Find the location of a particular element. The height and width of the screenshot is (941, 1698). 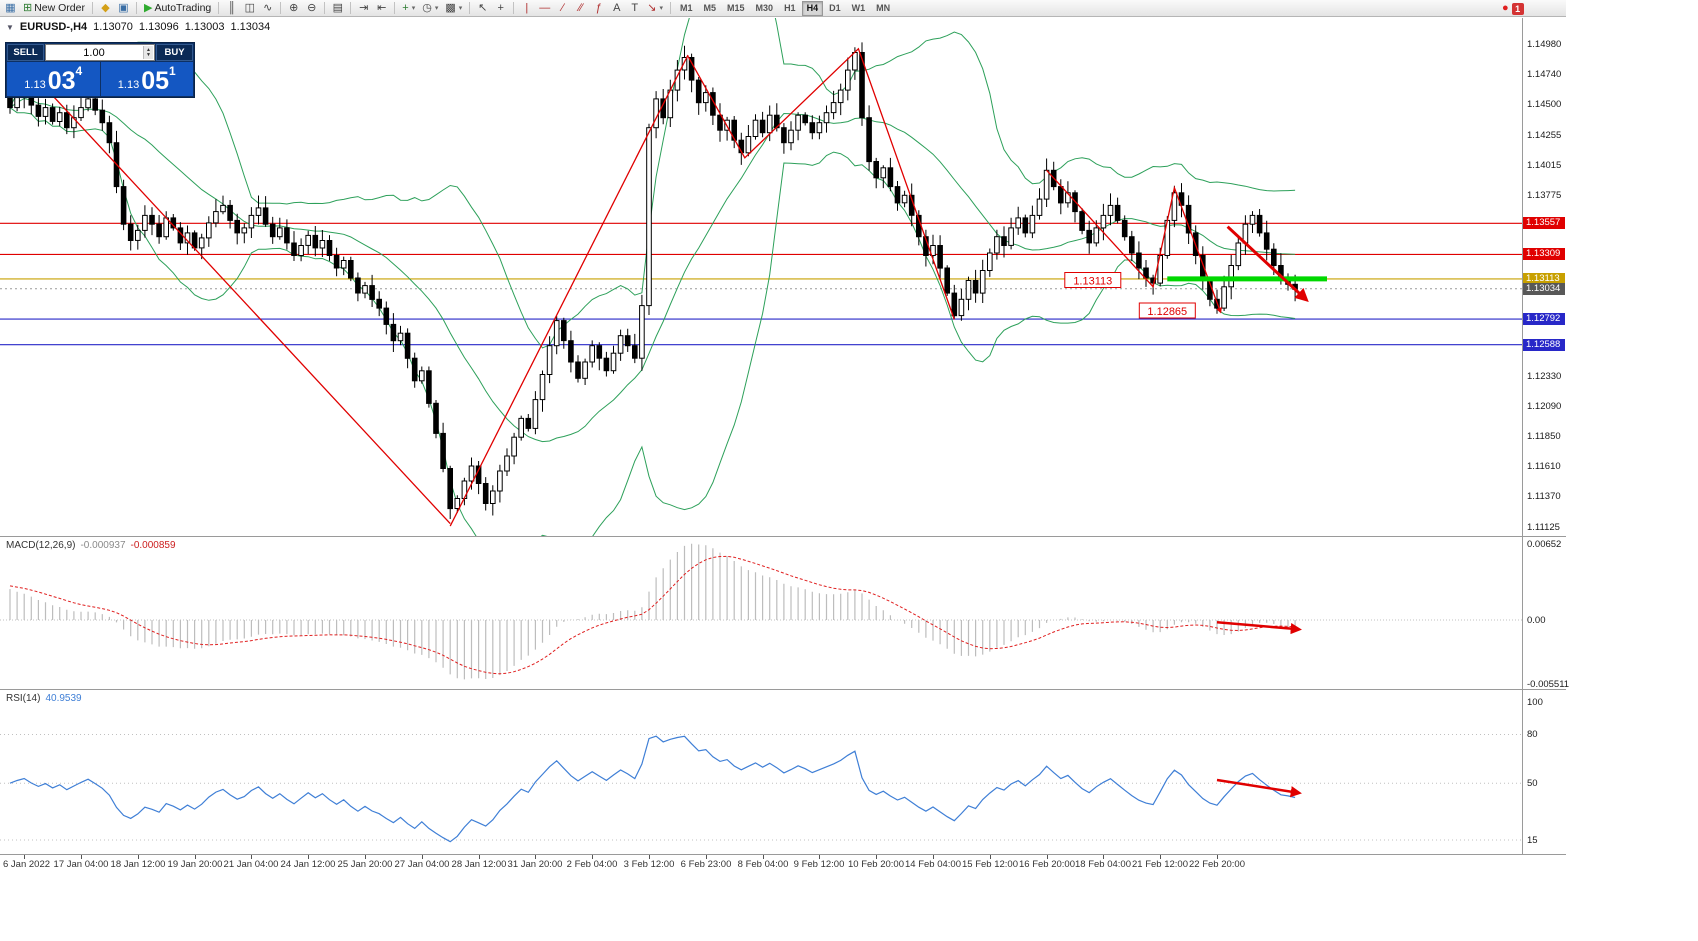

trendline-icon: ∕ is located at coordinates (562, 8).